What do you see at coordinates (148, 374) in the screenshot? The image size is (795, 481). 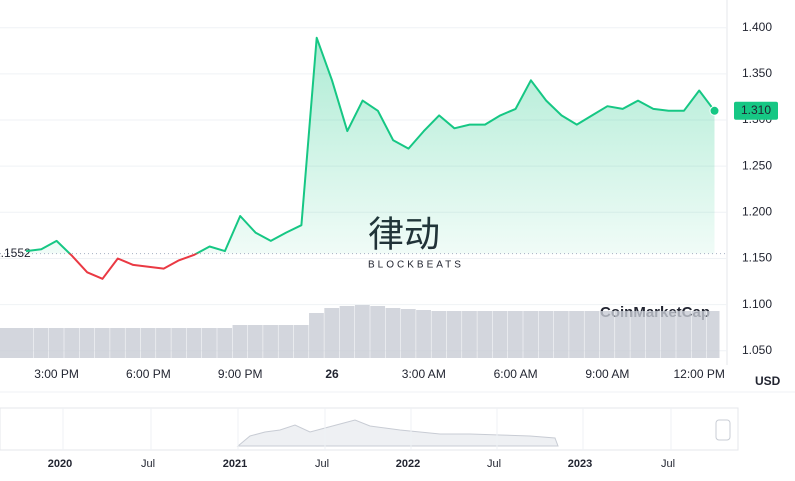 I see `x-tick-label: 6:00 PM` at bounding box center [148, 374].